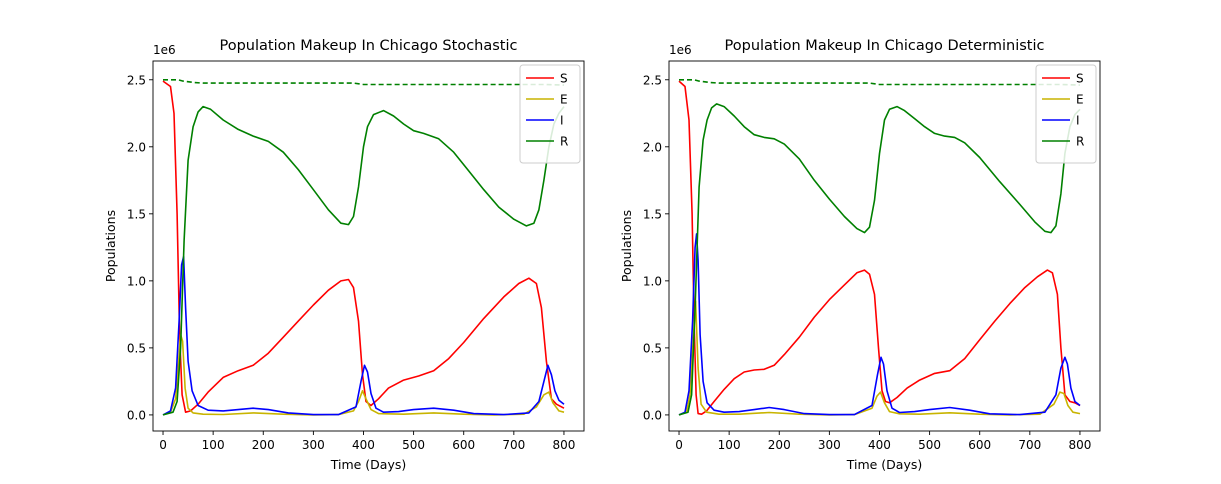  What do you see at coordinates (368, 46) in the screenshot?
I see `chart-title: Population Makeup In Chicago Stochastic` at bounding box center [368, 46].